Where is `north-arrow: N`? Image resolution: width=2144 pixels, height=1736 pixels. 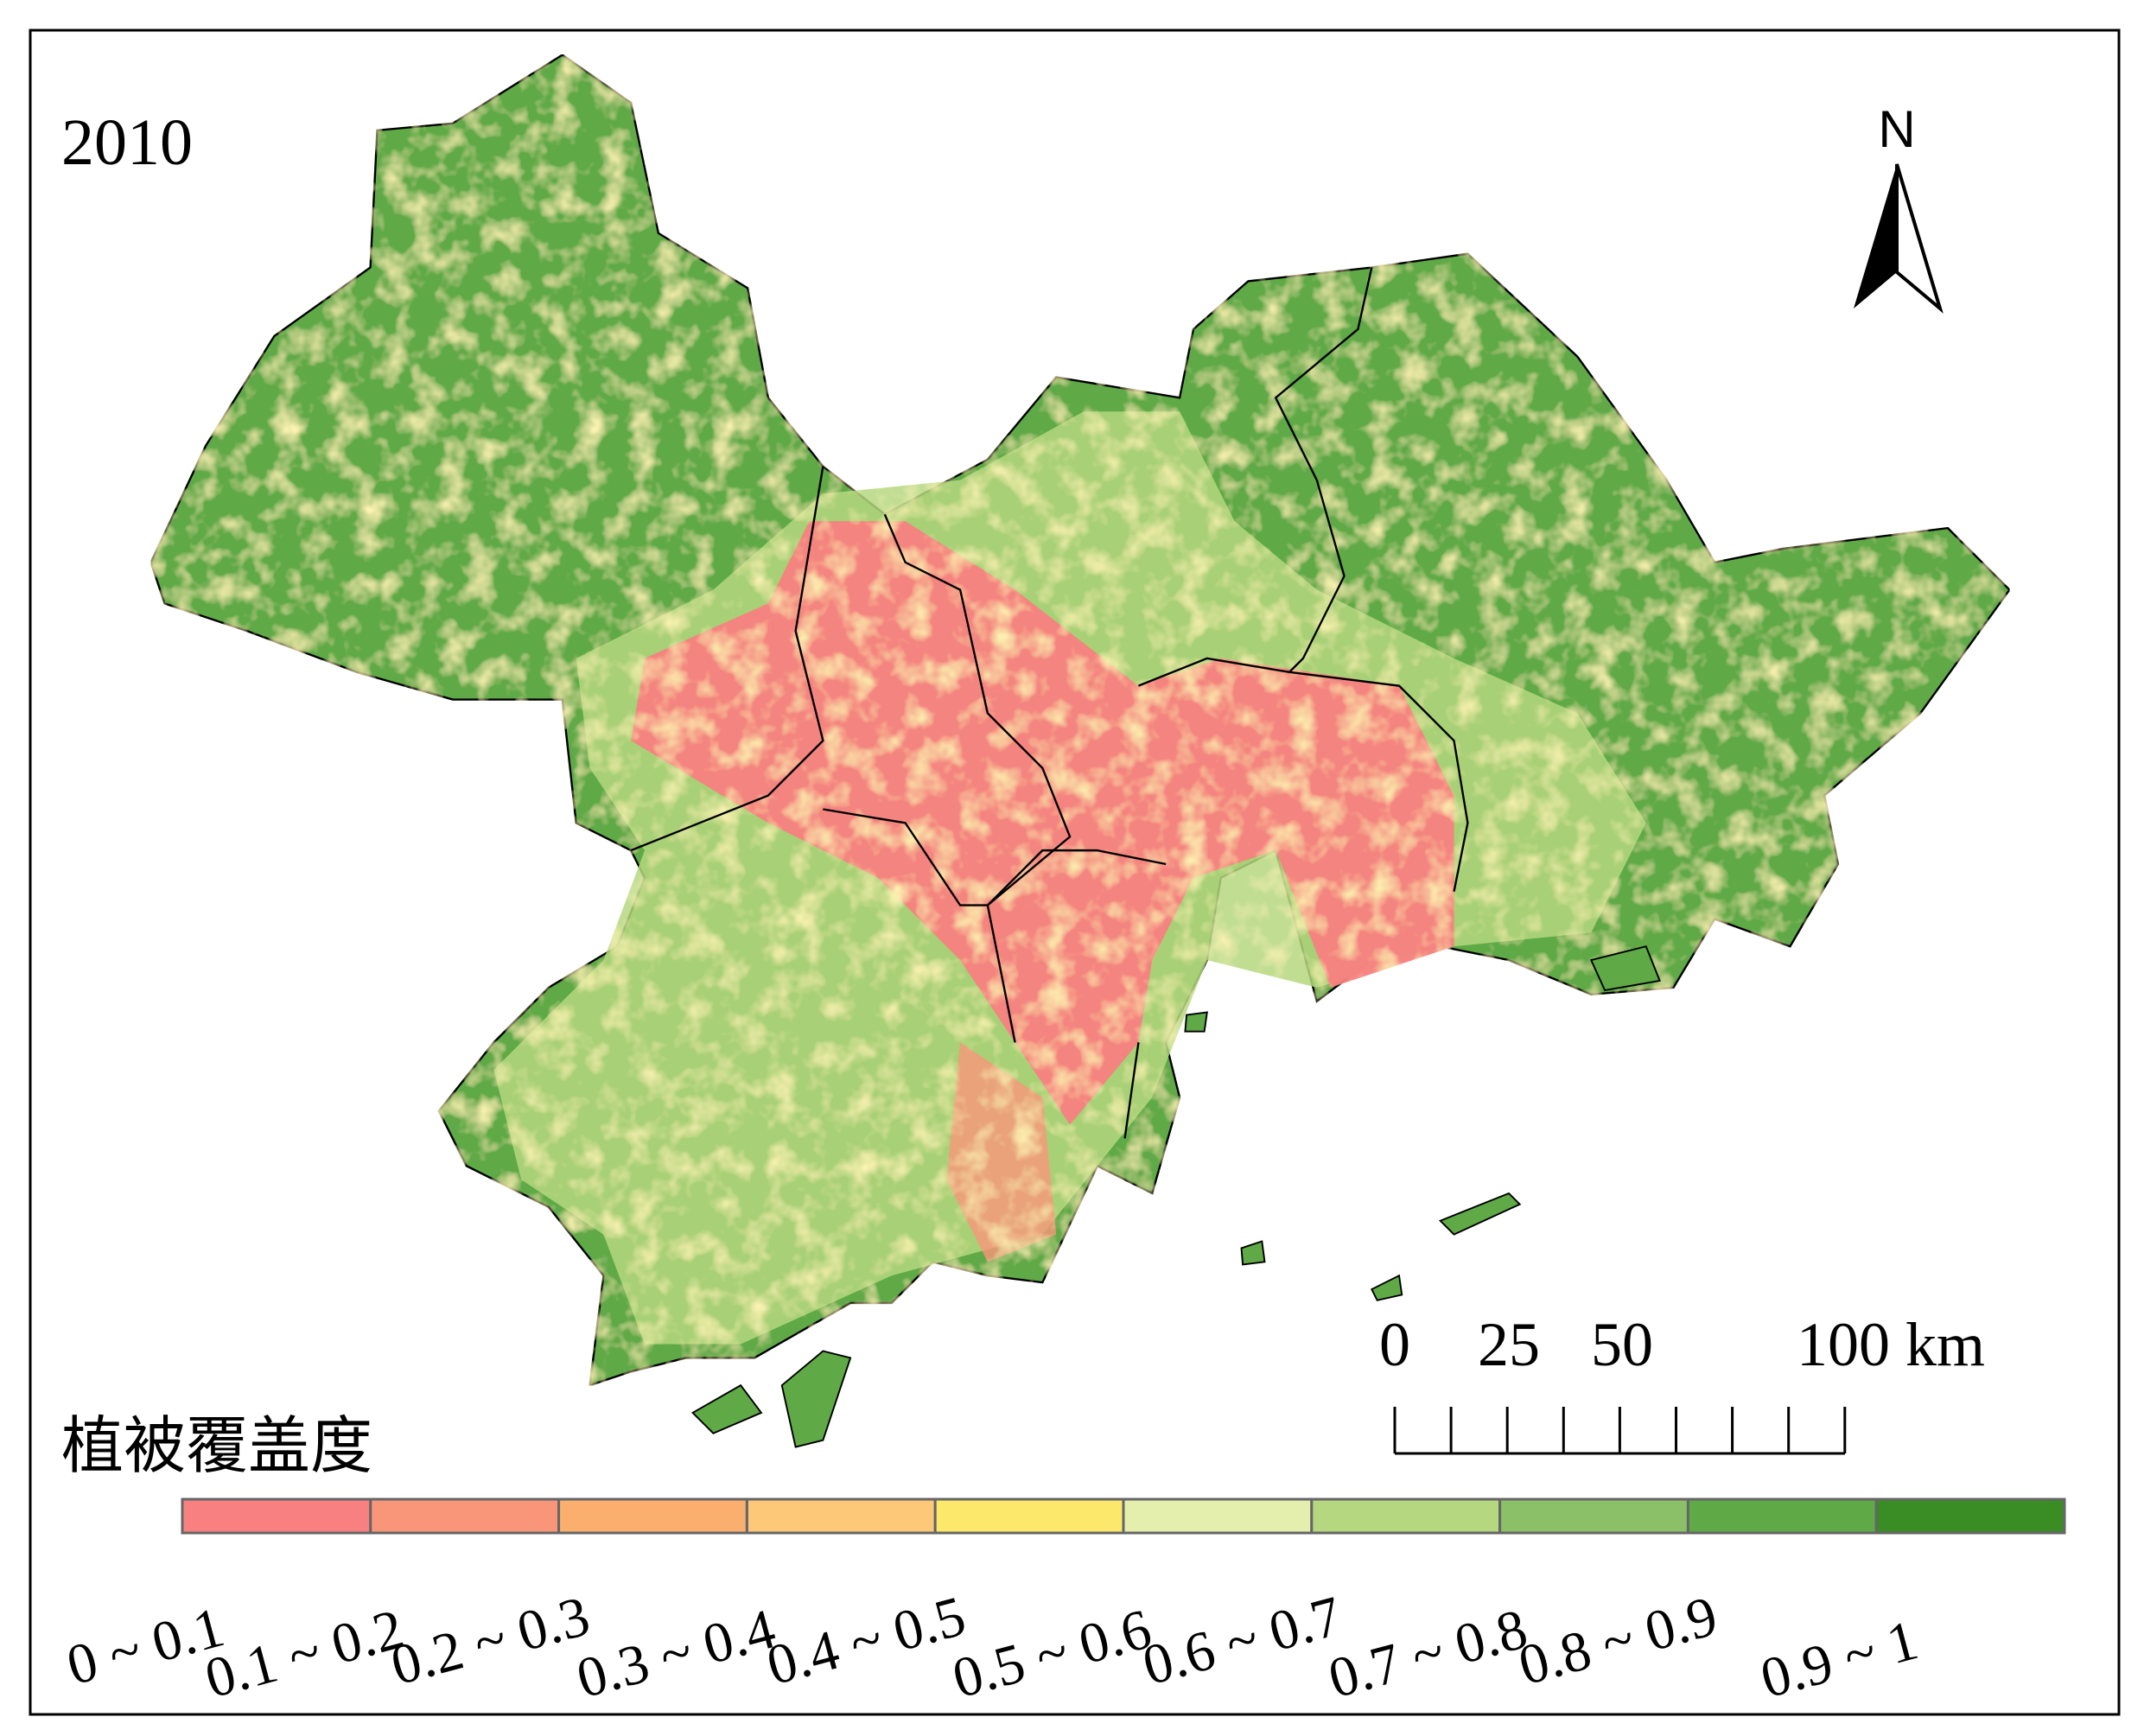
north-arrow: N is located at coordinates (1899, 207).